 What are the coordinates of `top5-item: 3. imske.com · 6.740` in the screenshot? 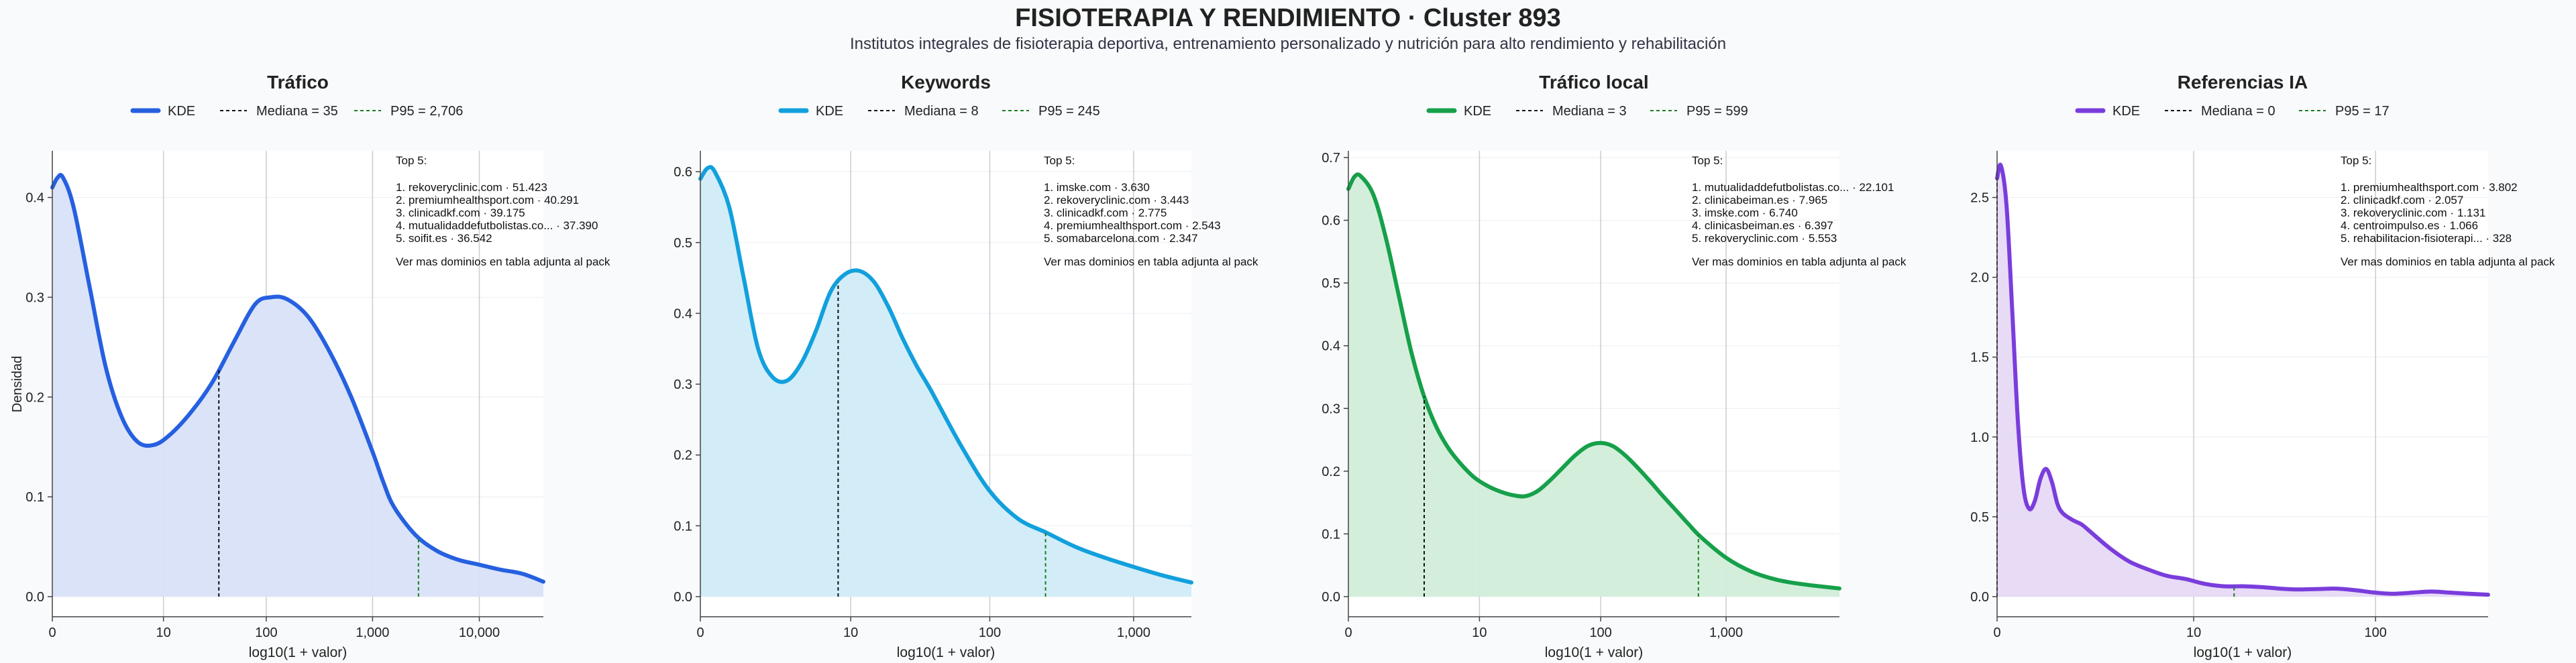 It's located at (1745, 213).